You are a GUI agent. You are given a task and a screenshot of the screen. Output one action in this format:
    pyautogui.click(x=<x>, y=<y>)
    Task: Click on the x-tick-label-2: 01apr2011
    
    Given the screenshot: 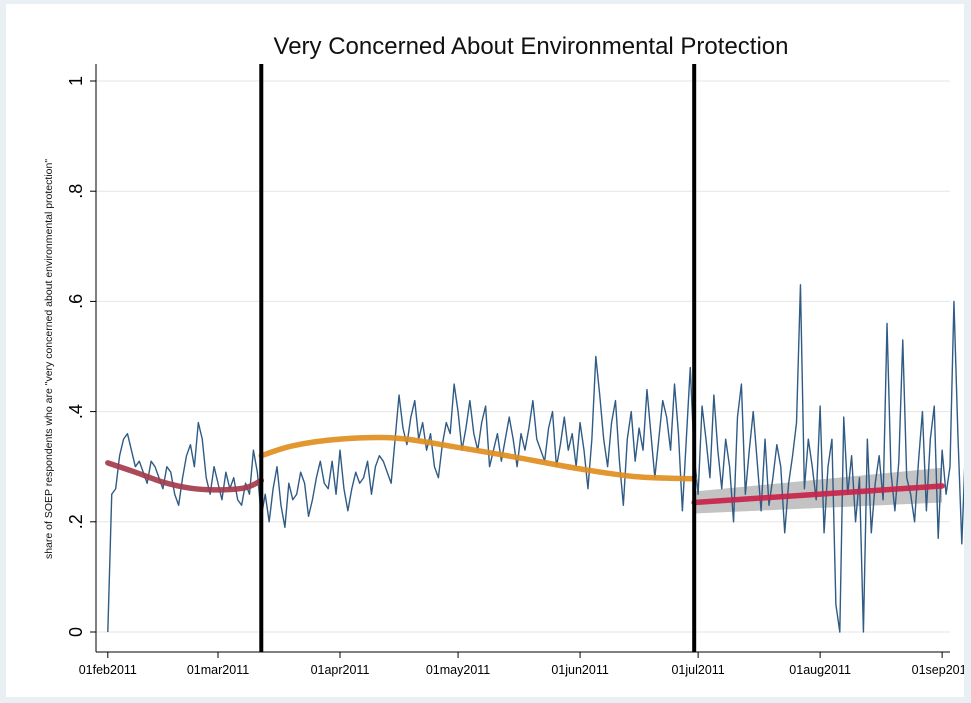 What is the action you would take?
    pyautogui.click(x=340, y=670)
    